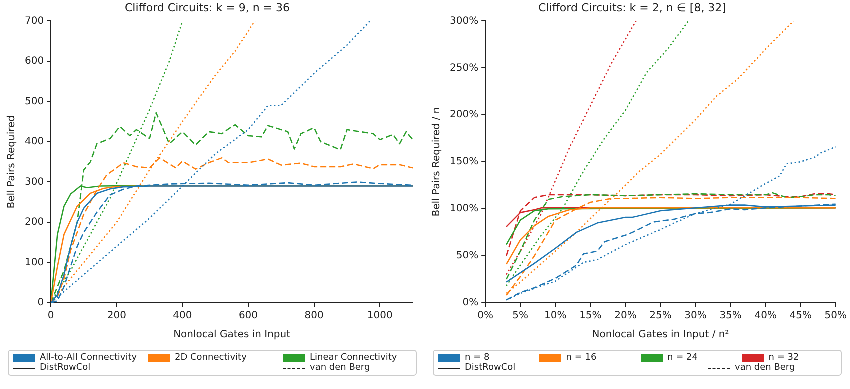 This screenshot has height=389, width=850. I want to click on y-tick-label: 400, so click(34, 142).